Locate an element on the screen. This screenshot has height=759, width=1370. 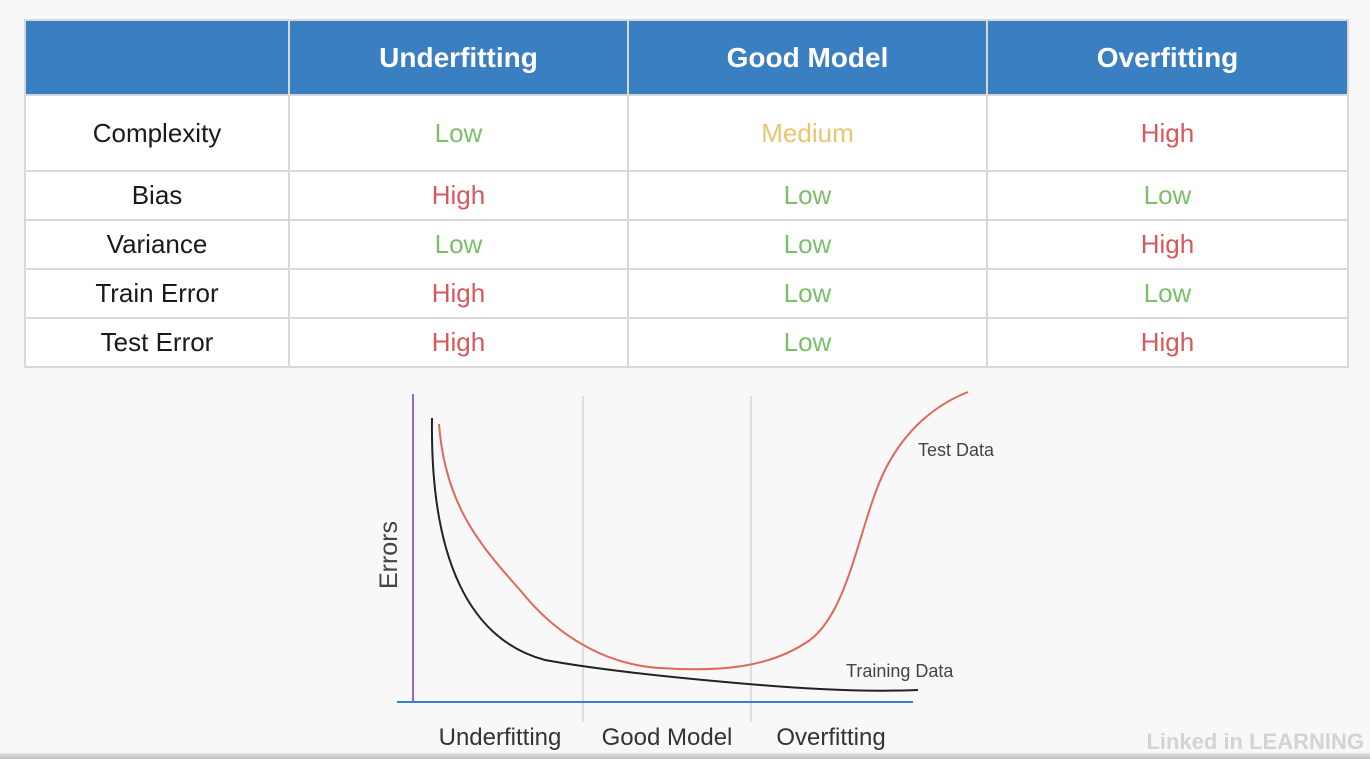
row-label: Complexity is located at coordinates (157, 133).